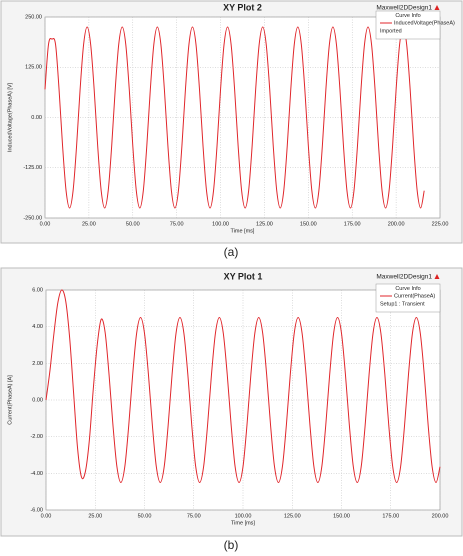 The width and height of the screenshot is (463, 556). Describe the element at coordinates (231, 252) in the screenshot. I see `caption: (a)` at that location.